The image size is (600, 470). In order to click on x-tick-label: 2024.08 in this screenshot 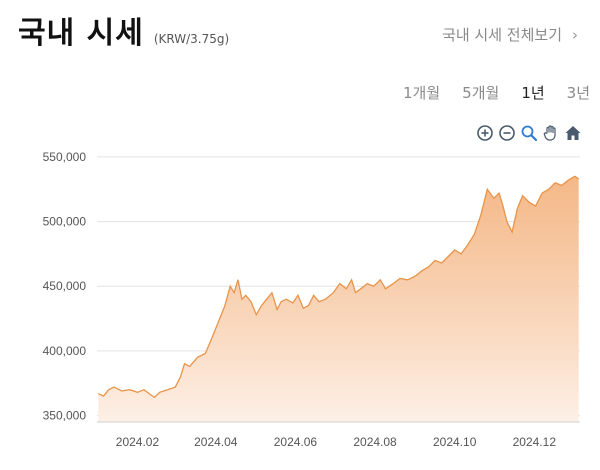, I will do `click(375, 442)`.